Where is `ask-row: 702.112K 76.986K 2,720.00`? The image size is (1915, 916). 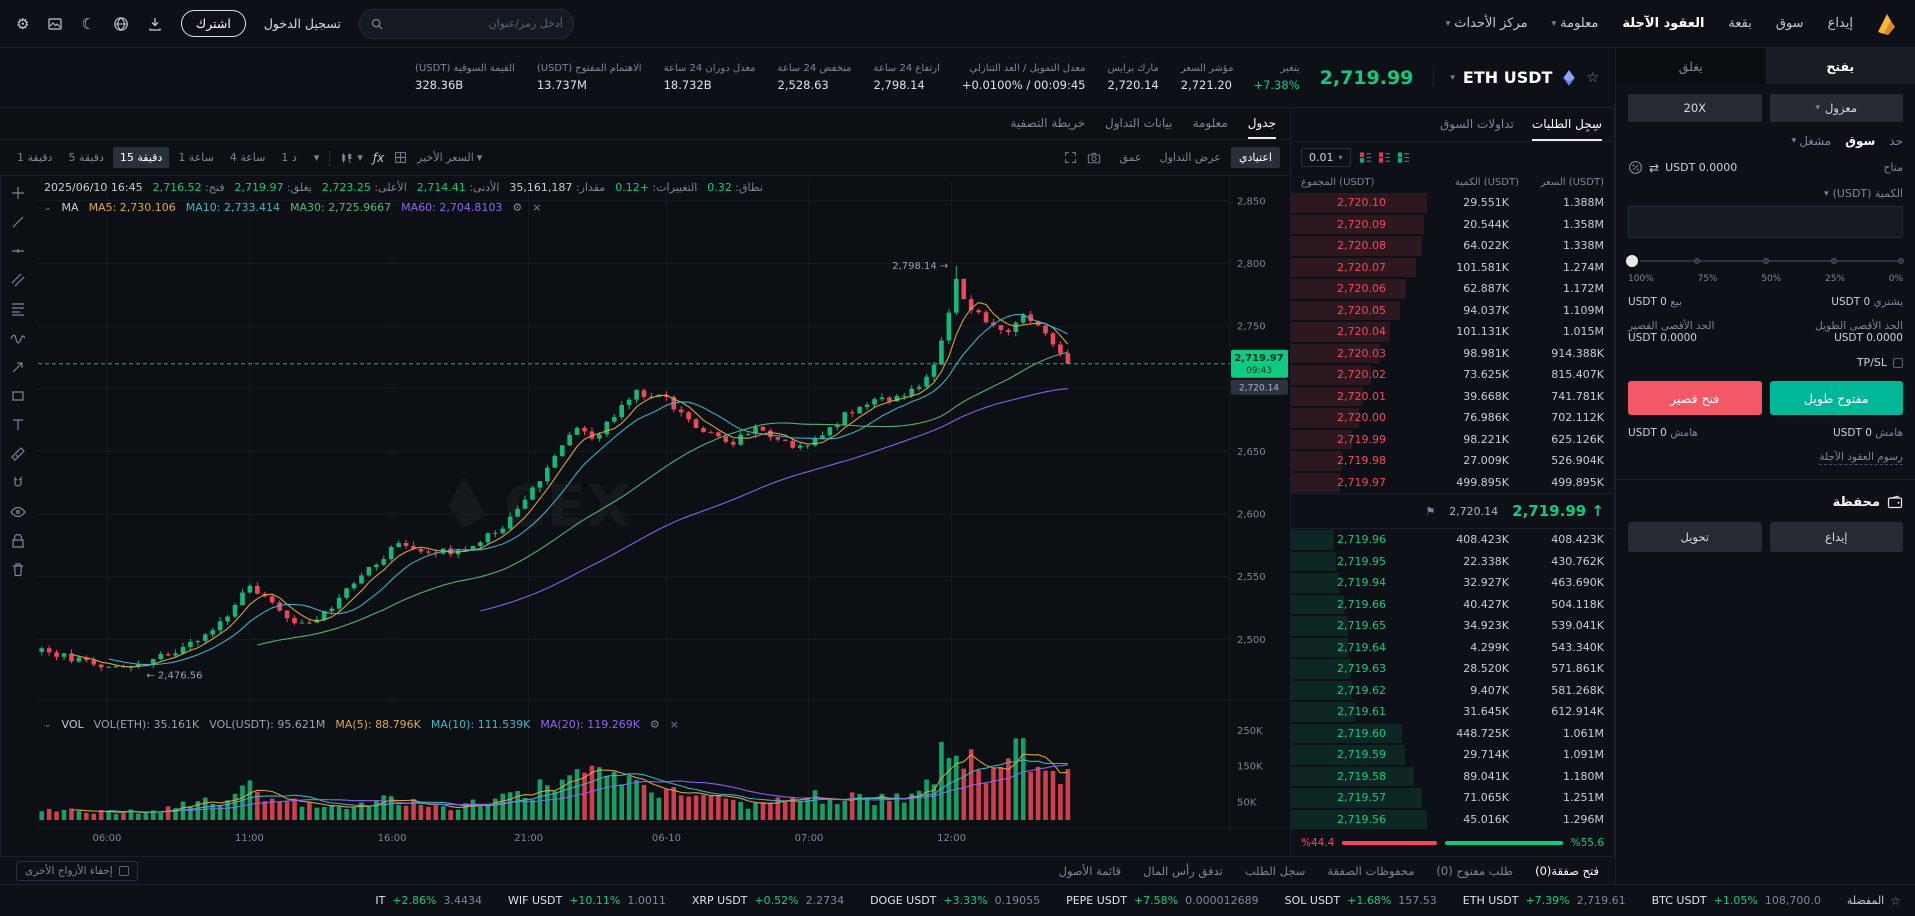 ask-row: 702.112K 76.986K 2,720.00 is located at coordinates (1452, 418).